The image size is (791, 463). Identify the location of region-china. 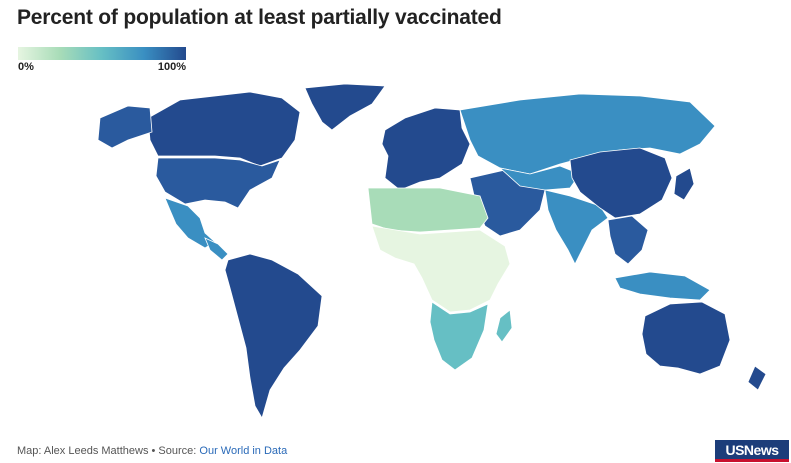
(621, 183).